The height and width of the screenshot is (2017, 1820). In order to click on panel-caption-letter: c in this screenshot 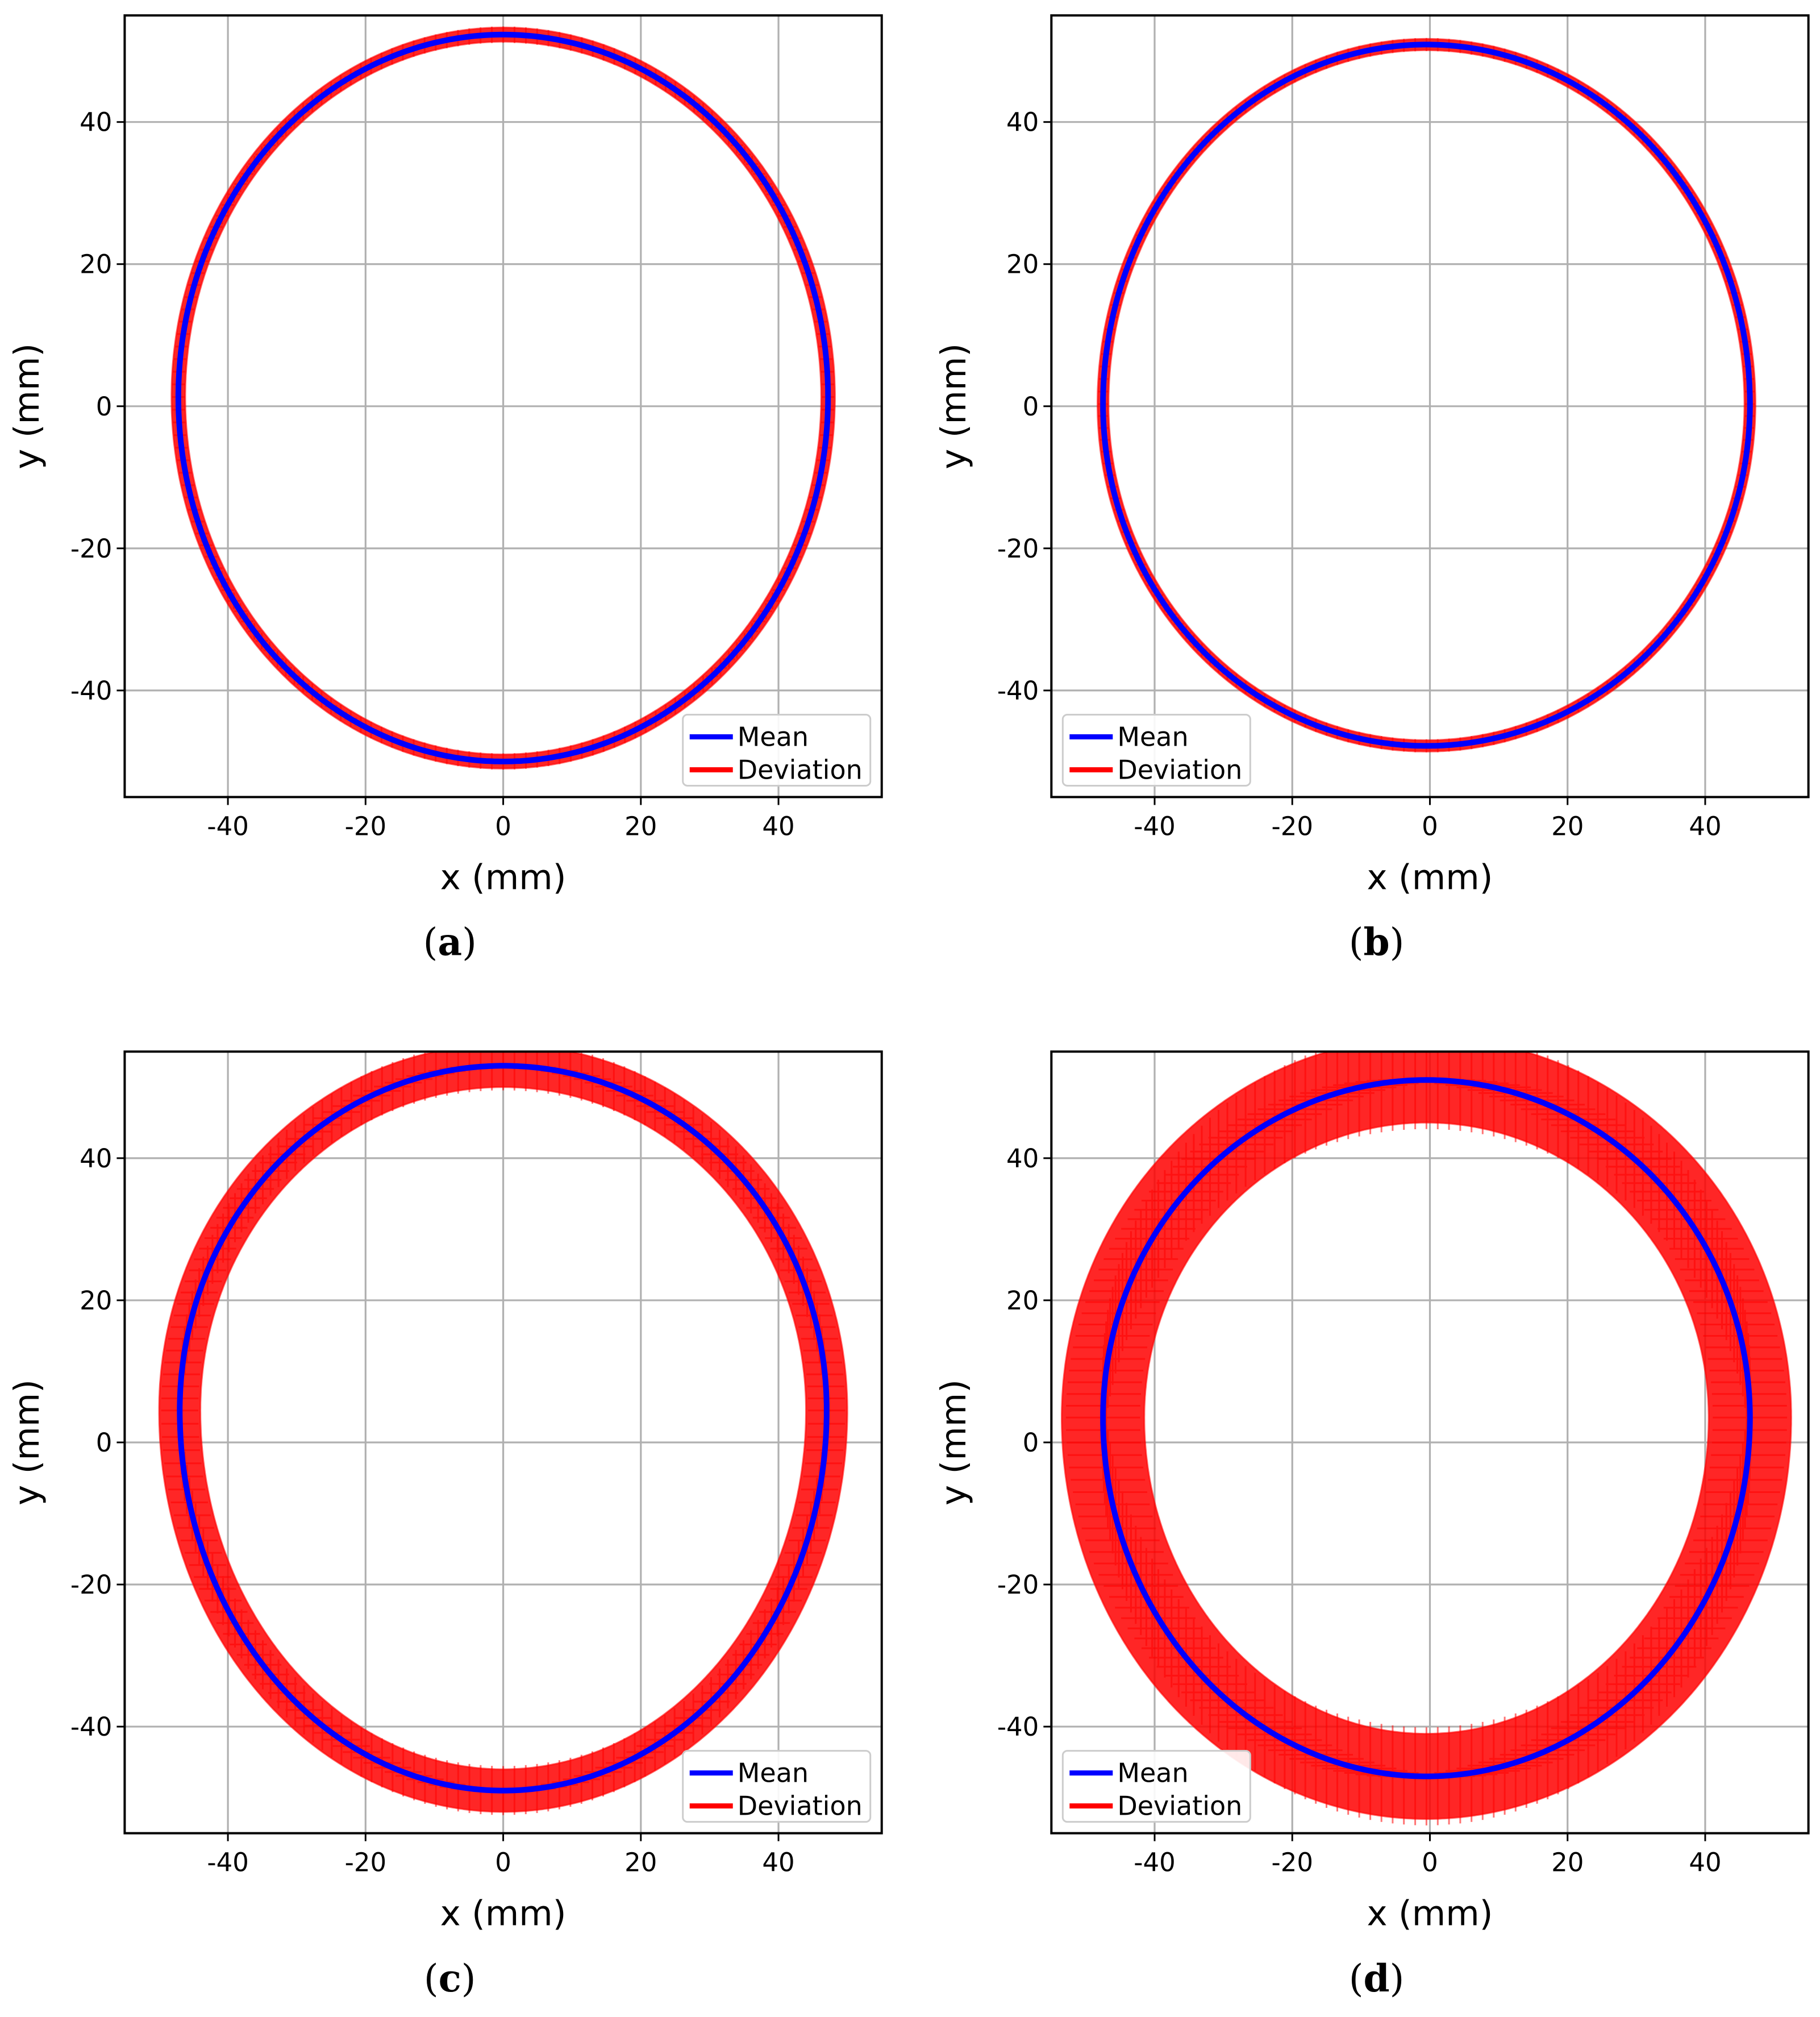, I will do `click(450, 1979)`.